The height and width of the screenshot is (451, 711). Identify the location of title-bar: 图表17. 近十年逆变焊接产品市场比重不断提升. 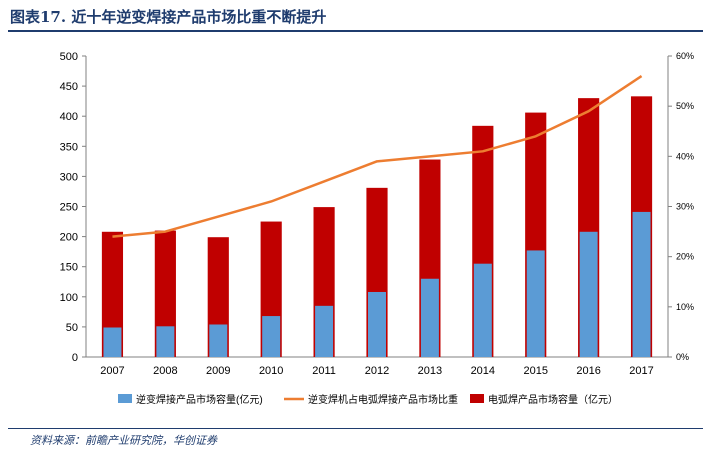
(355, 18).